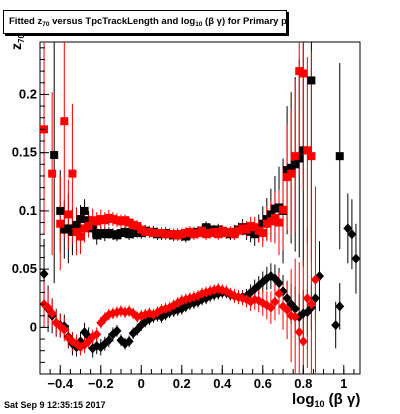  Describe the element at coordinates (60, 383) in the screenshot. I see `x-tick-label: −0.4` at that location.